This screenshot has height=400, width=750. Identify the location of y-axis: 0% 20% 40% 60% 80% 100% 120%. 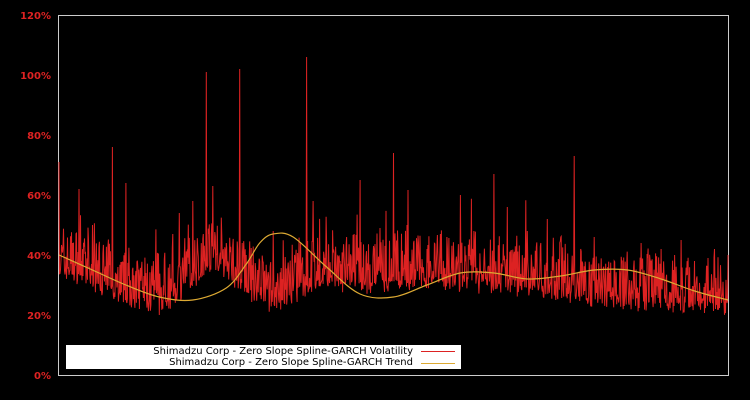
(35, 196).